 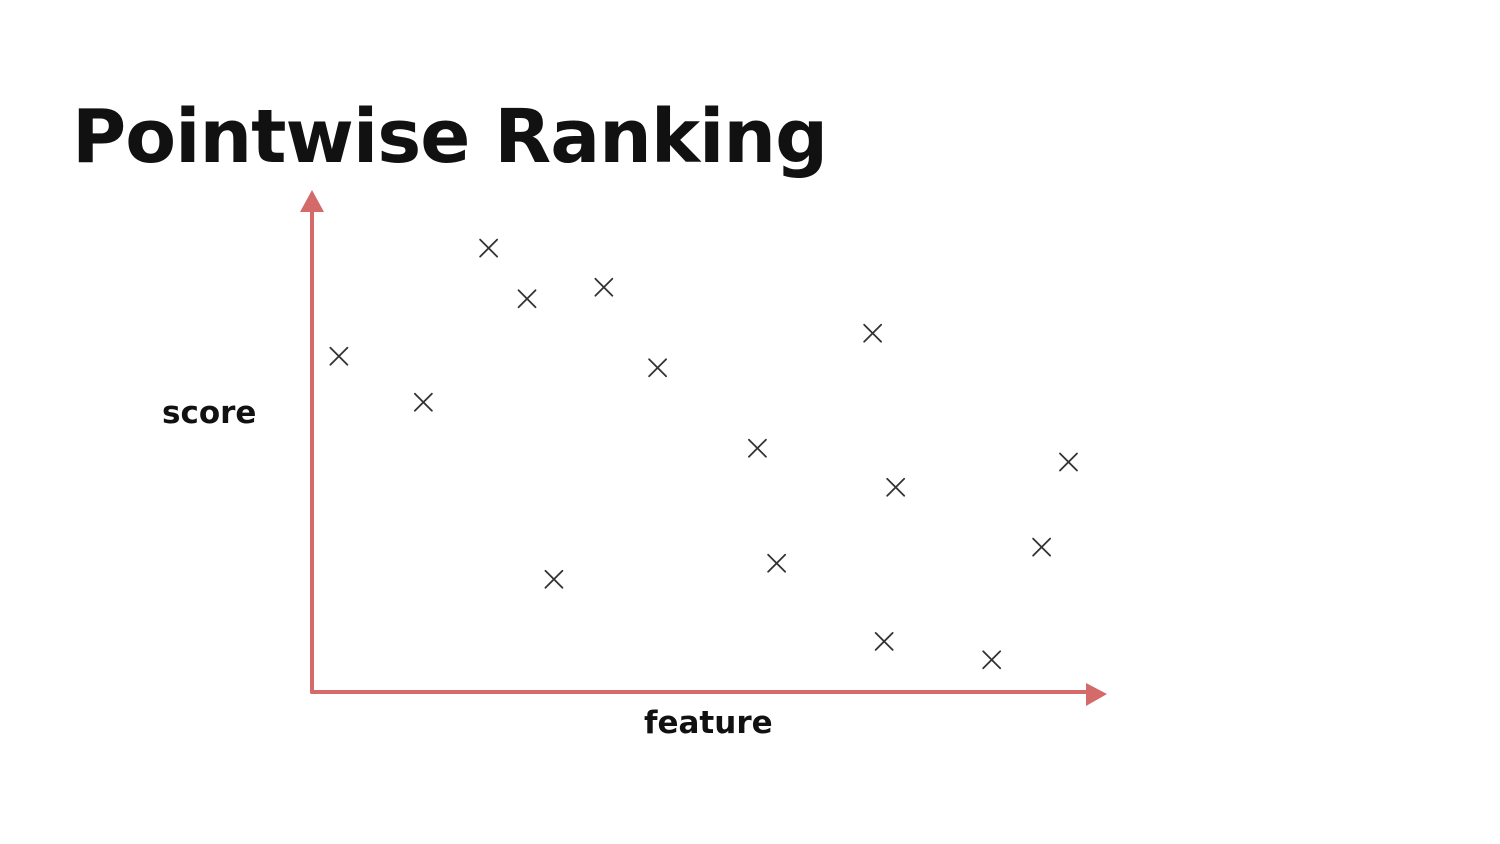 What do you see at coordinates (708, 694) in the screenshot?
I see `x-axis` at bounding box center [708, 694].